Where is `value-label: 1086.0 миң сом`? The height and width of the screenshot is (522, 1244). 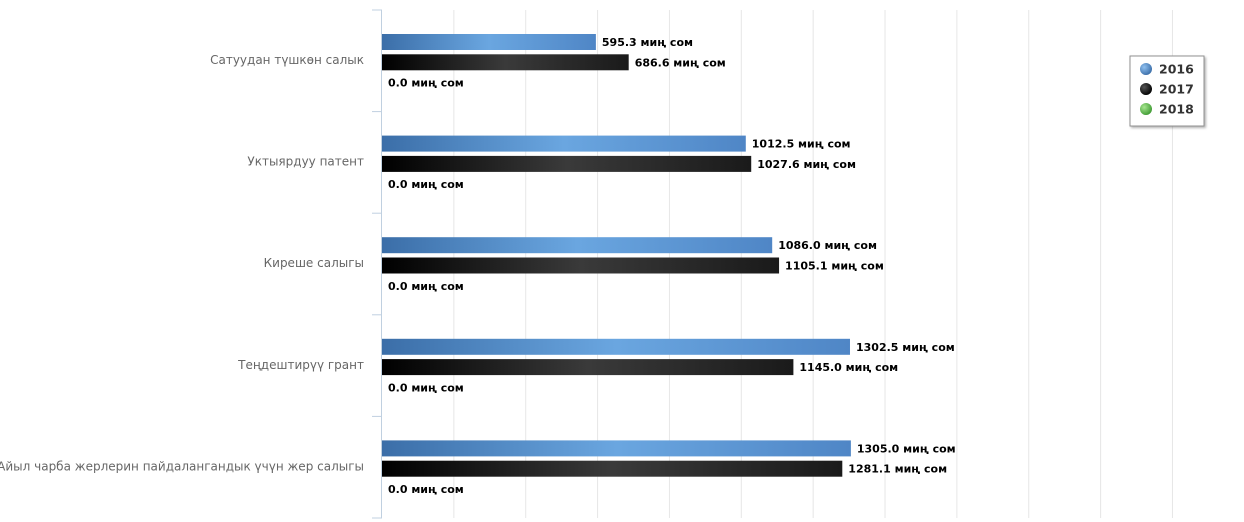
value-label: 1086.0 миң сом is located at coordinates (827, 245).